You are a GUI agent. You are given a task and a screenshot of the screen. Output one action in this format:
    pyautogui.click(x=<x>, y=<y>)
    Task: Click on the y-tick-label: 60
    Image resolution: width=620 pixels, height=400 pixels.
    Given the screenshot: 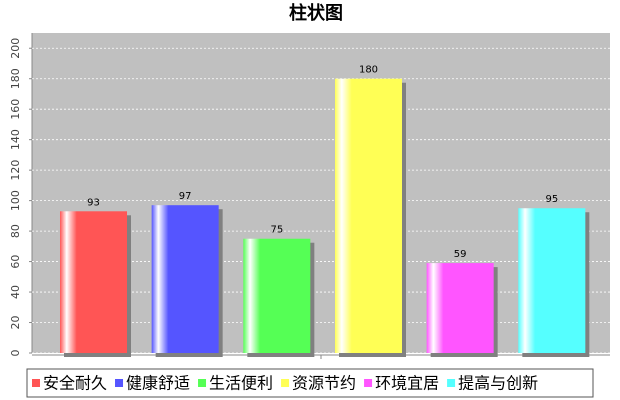 What is the action you would take?
    pyautogui.click(x=15, y=262)
    